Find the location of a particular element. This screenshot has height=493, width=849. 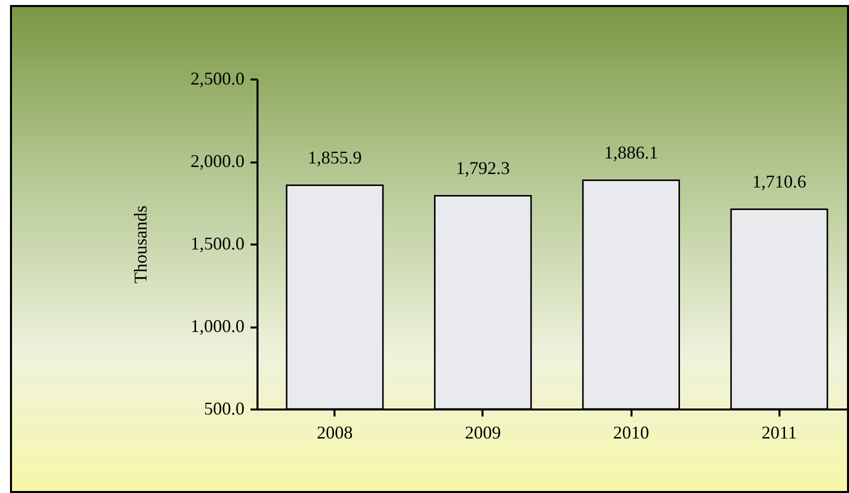

x-tick-label: 2009 is located at coordinates (482, 432).